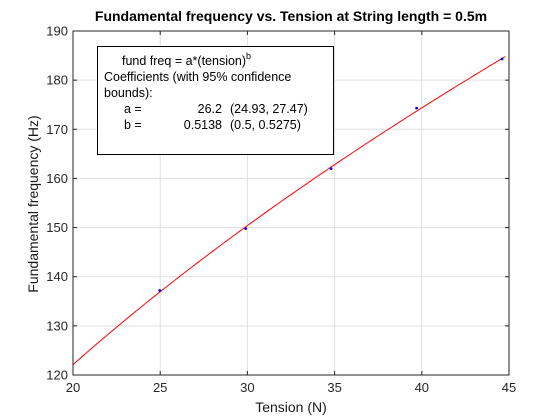  I want to click on coefficients-heading-cont: bounds):, so click(128, 93).